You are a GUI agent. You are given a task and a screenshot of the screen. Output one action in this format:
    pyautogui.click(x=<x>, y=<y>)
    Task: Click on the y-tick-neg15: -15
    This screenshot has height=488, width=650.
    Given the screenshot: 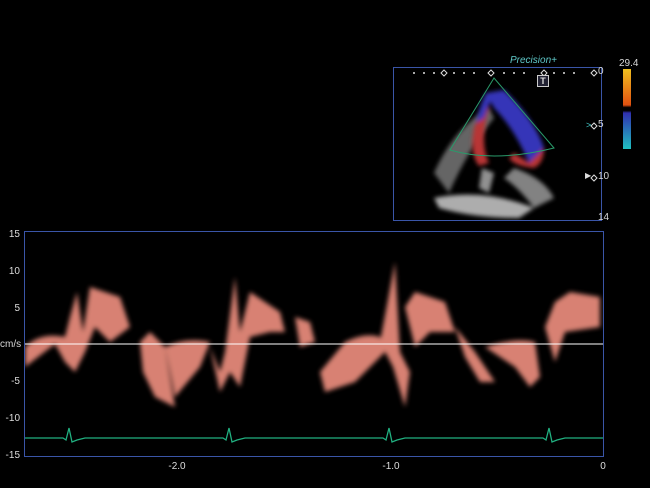 What is the action you would take?
    pyautogui.click(x=12, y=455)
    